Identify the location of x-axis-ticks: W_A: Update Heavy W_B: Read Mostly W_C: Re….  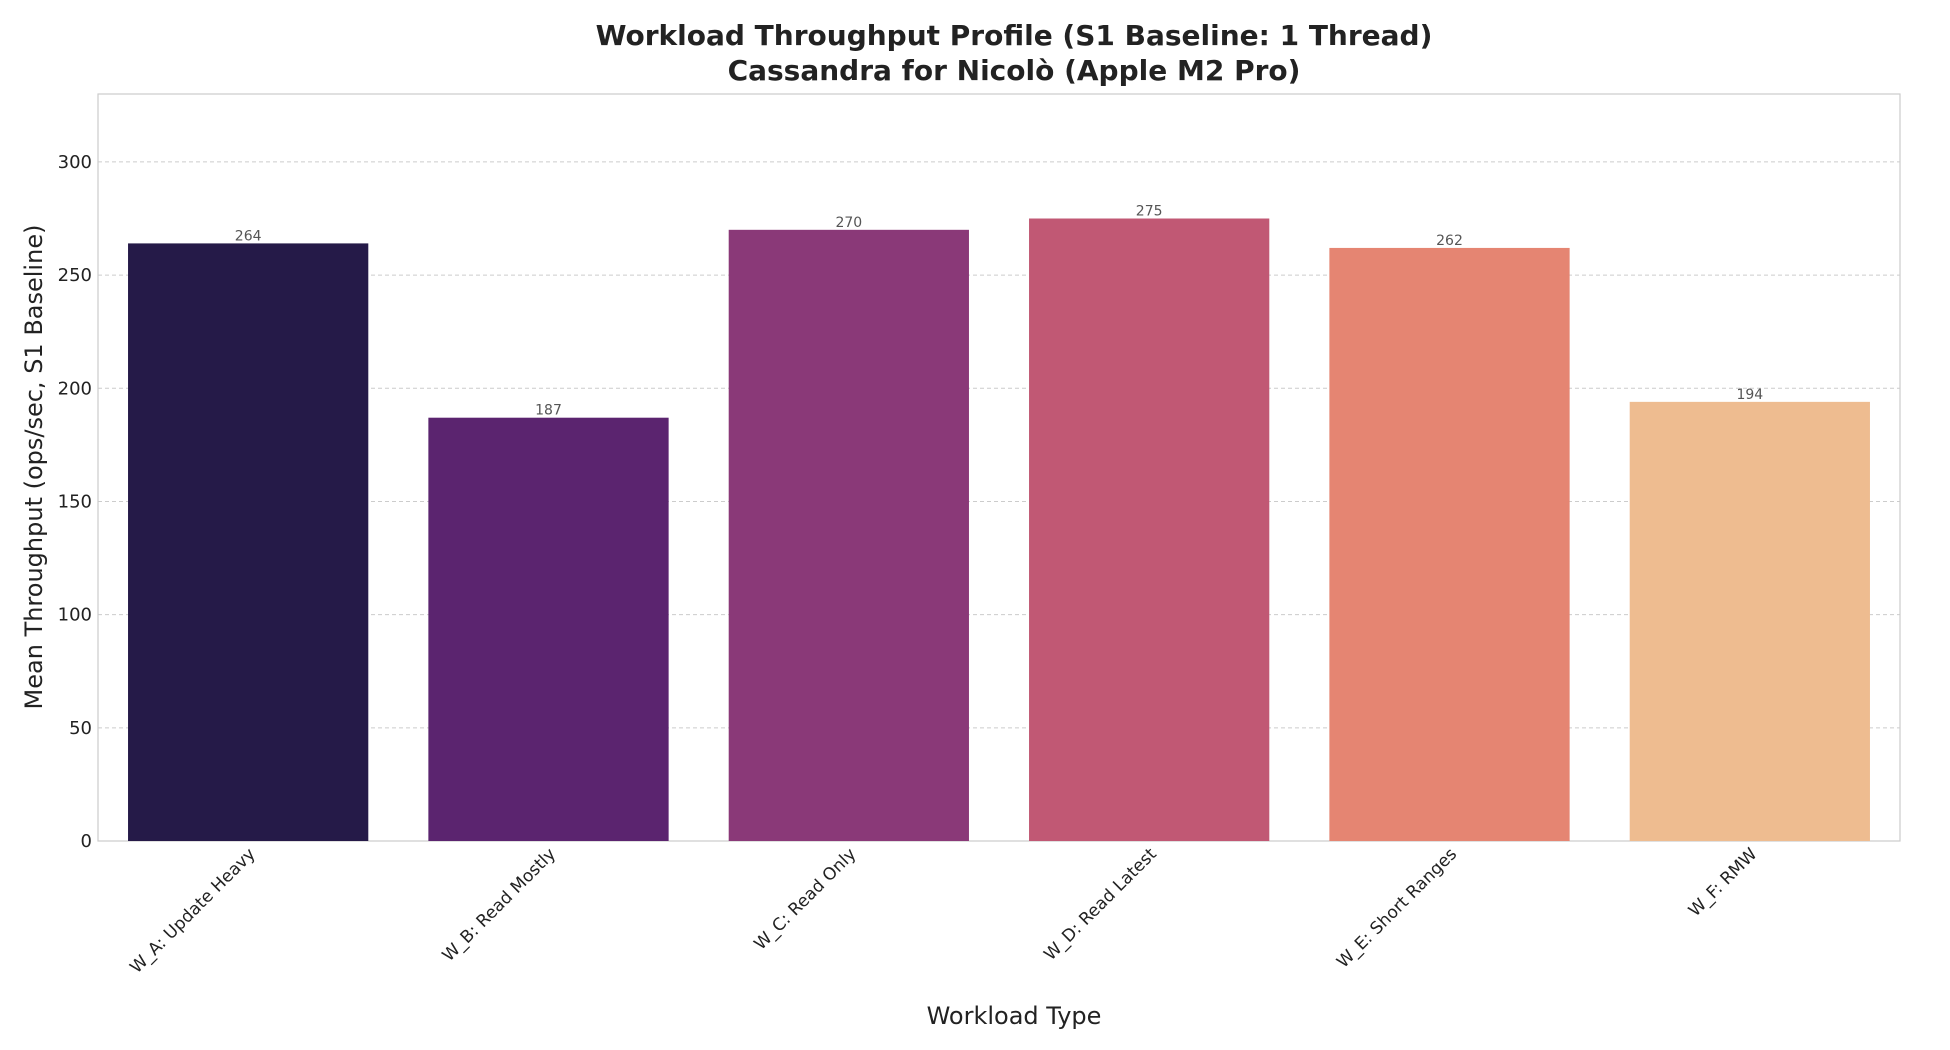
(943, 911).